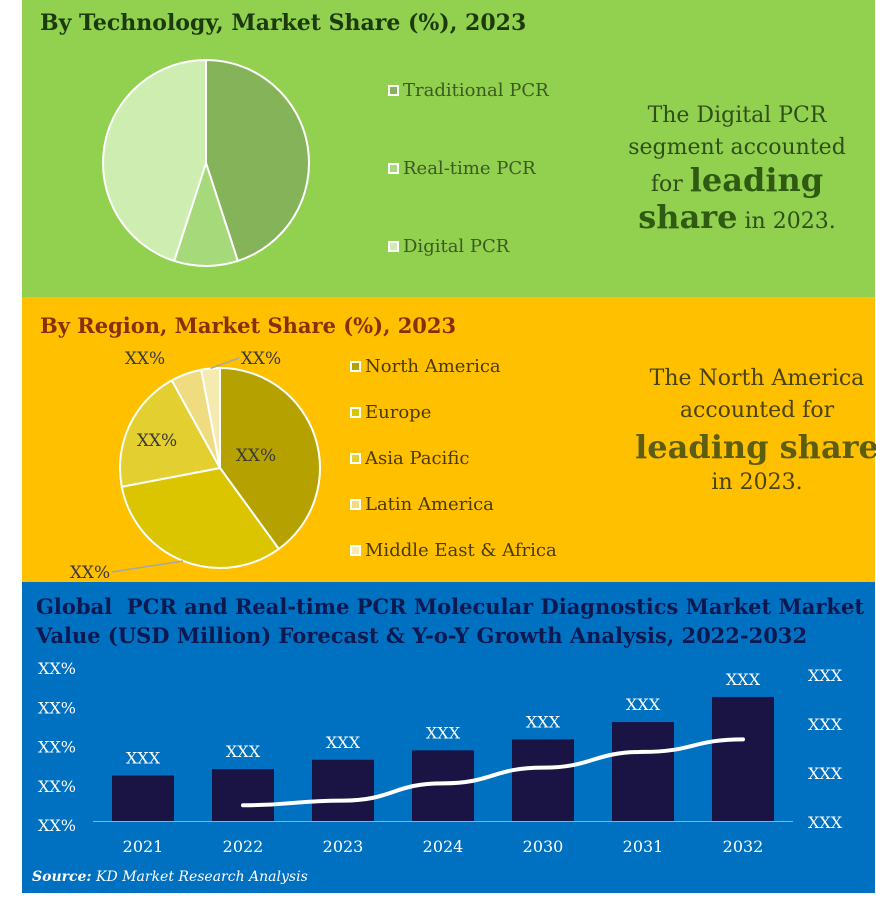 The image size is (876, 901). I want to click on legend-label: Digital PCR, so click(456, 246).